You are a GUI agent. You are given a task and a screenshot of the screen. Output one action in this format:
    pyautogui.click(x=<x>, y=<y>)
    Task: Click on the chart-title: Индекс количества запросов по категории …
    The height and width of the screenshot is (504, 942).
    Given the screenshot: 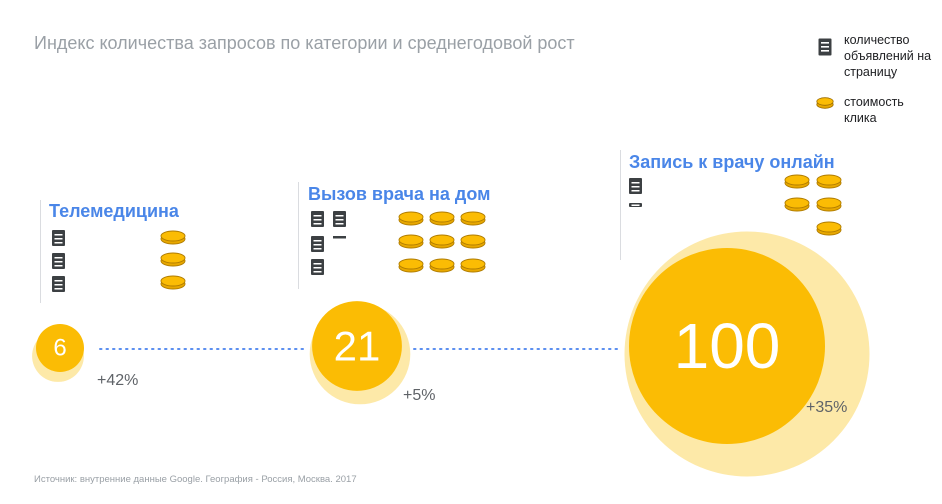 What is the action you would take?
    pyautogui.click(x=304, y=43)
    